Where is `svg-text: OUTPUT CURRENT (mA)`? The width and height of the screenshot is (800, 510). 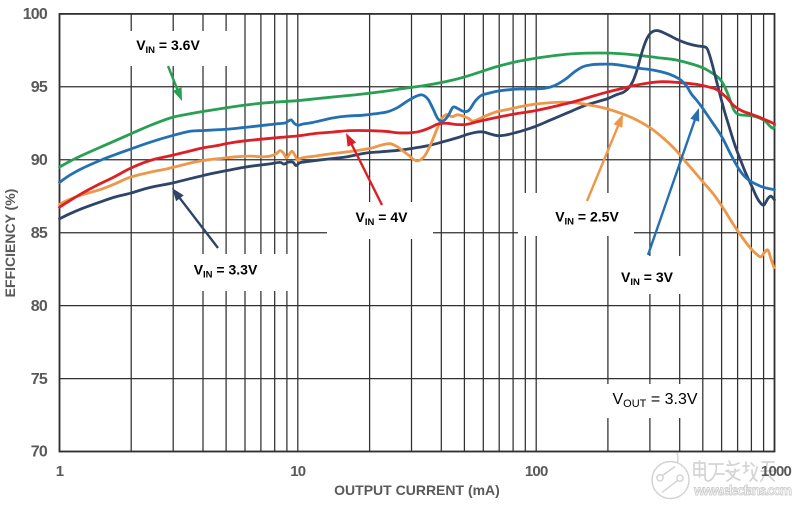
svg-text: OUTPUT CURRENT (mA) is located at coordinates (417, 490).